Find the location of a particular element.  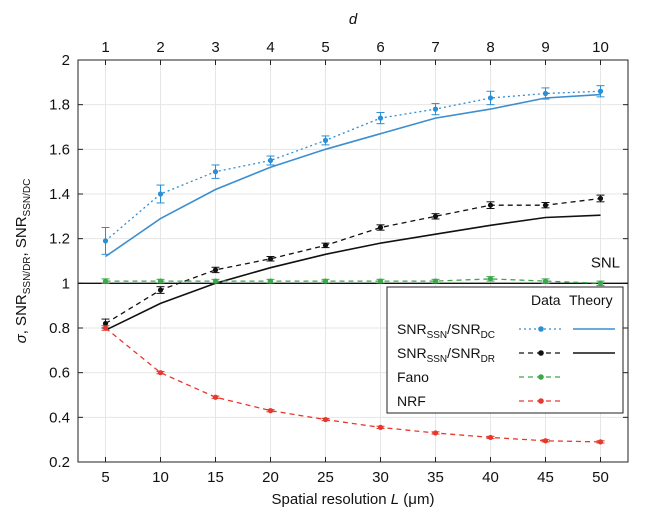

x-tick-label: 40 is located at coordinates (490, 477).